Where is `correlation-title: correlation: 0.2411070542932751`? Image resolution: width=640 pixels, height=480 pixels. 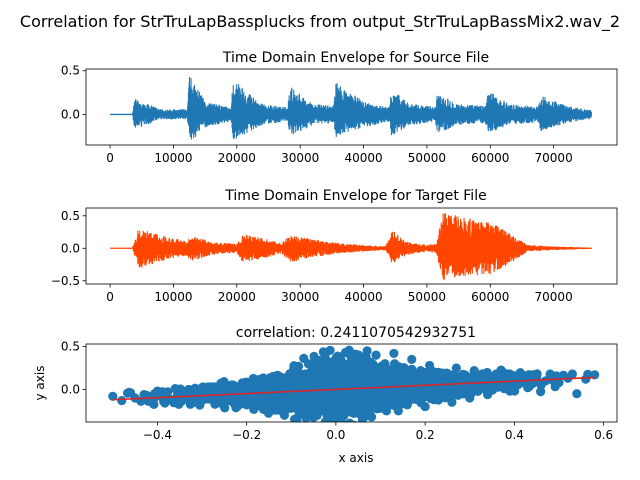
correlation-title: correlation: 0.2411070542932751 is located at coordinates (356, 333).